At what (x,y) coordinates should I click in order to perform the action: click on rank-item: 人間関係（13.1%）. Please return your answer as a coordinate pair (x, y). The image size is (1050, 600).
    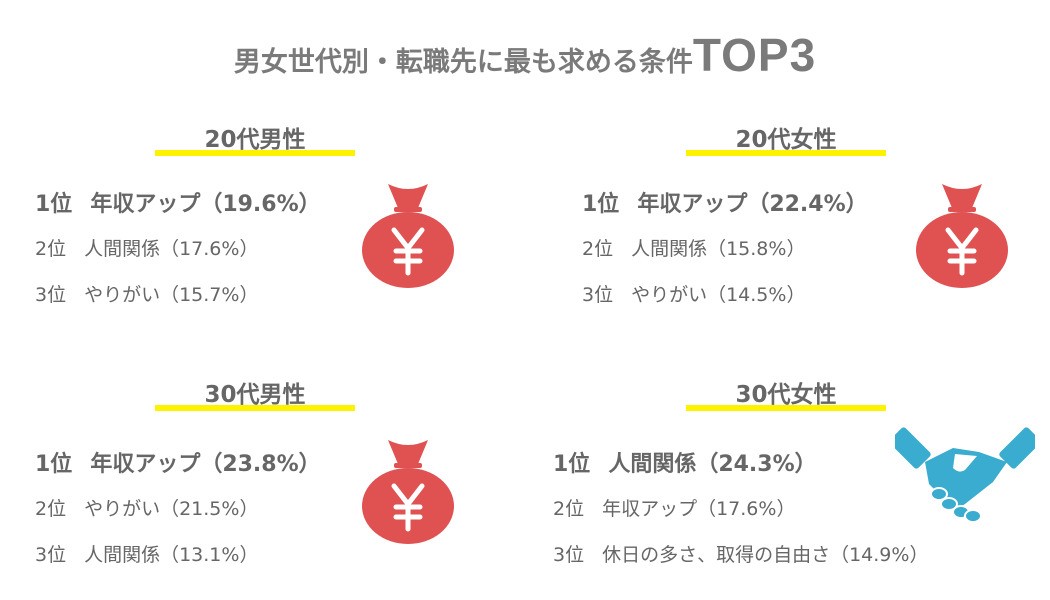
    Looking at the image, I should click on (171, 555).